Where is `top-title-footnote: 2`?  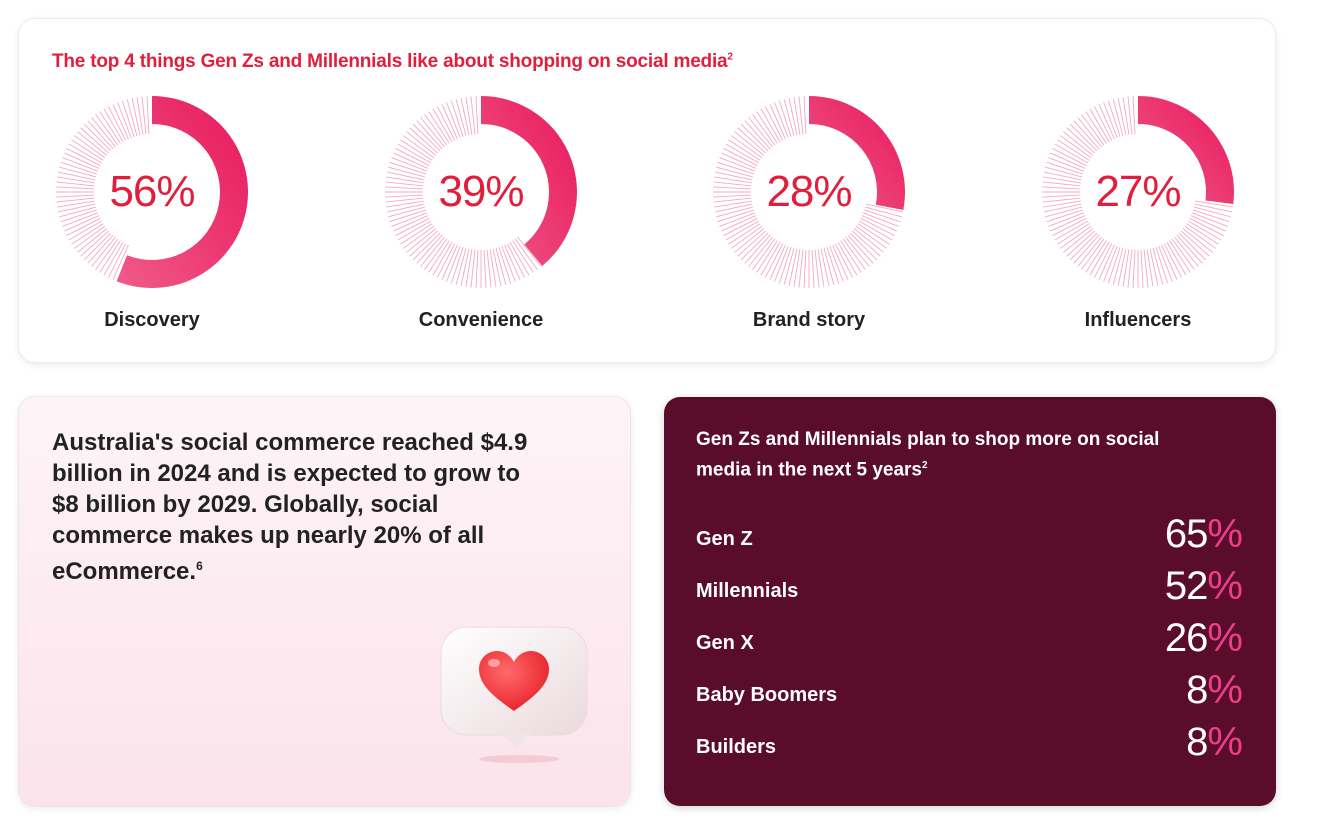
top-title-footnote: 2 is located at coordinates (730, 57).